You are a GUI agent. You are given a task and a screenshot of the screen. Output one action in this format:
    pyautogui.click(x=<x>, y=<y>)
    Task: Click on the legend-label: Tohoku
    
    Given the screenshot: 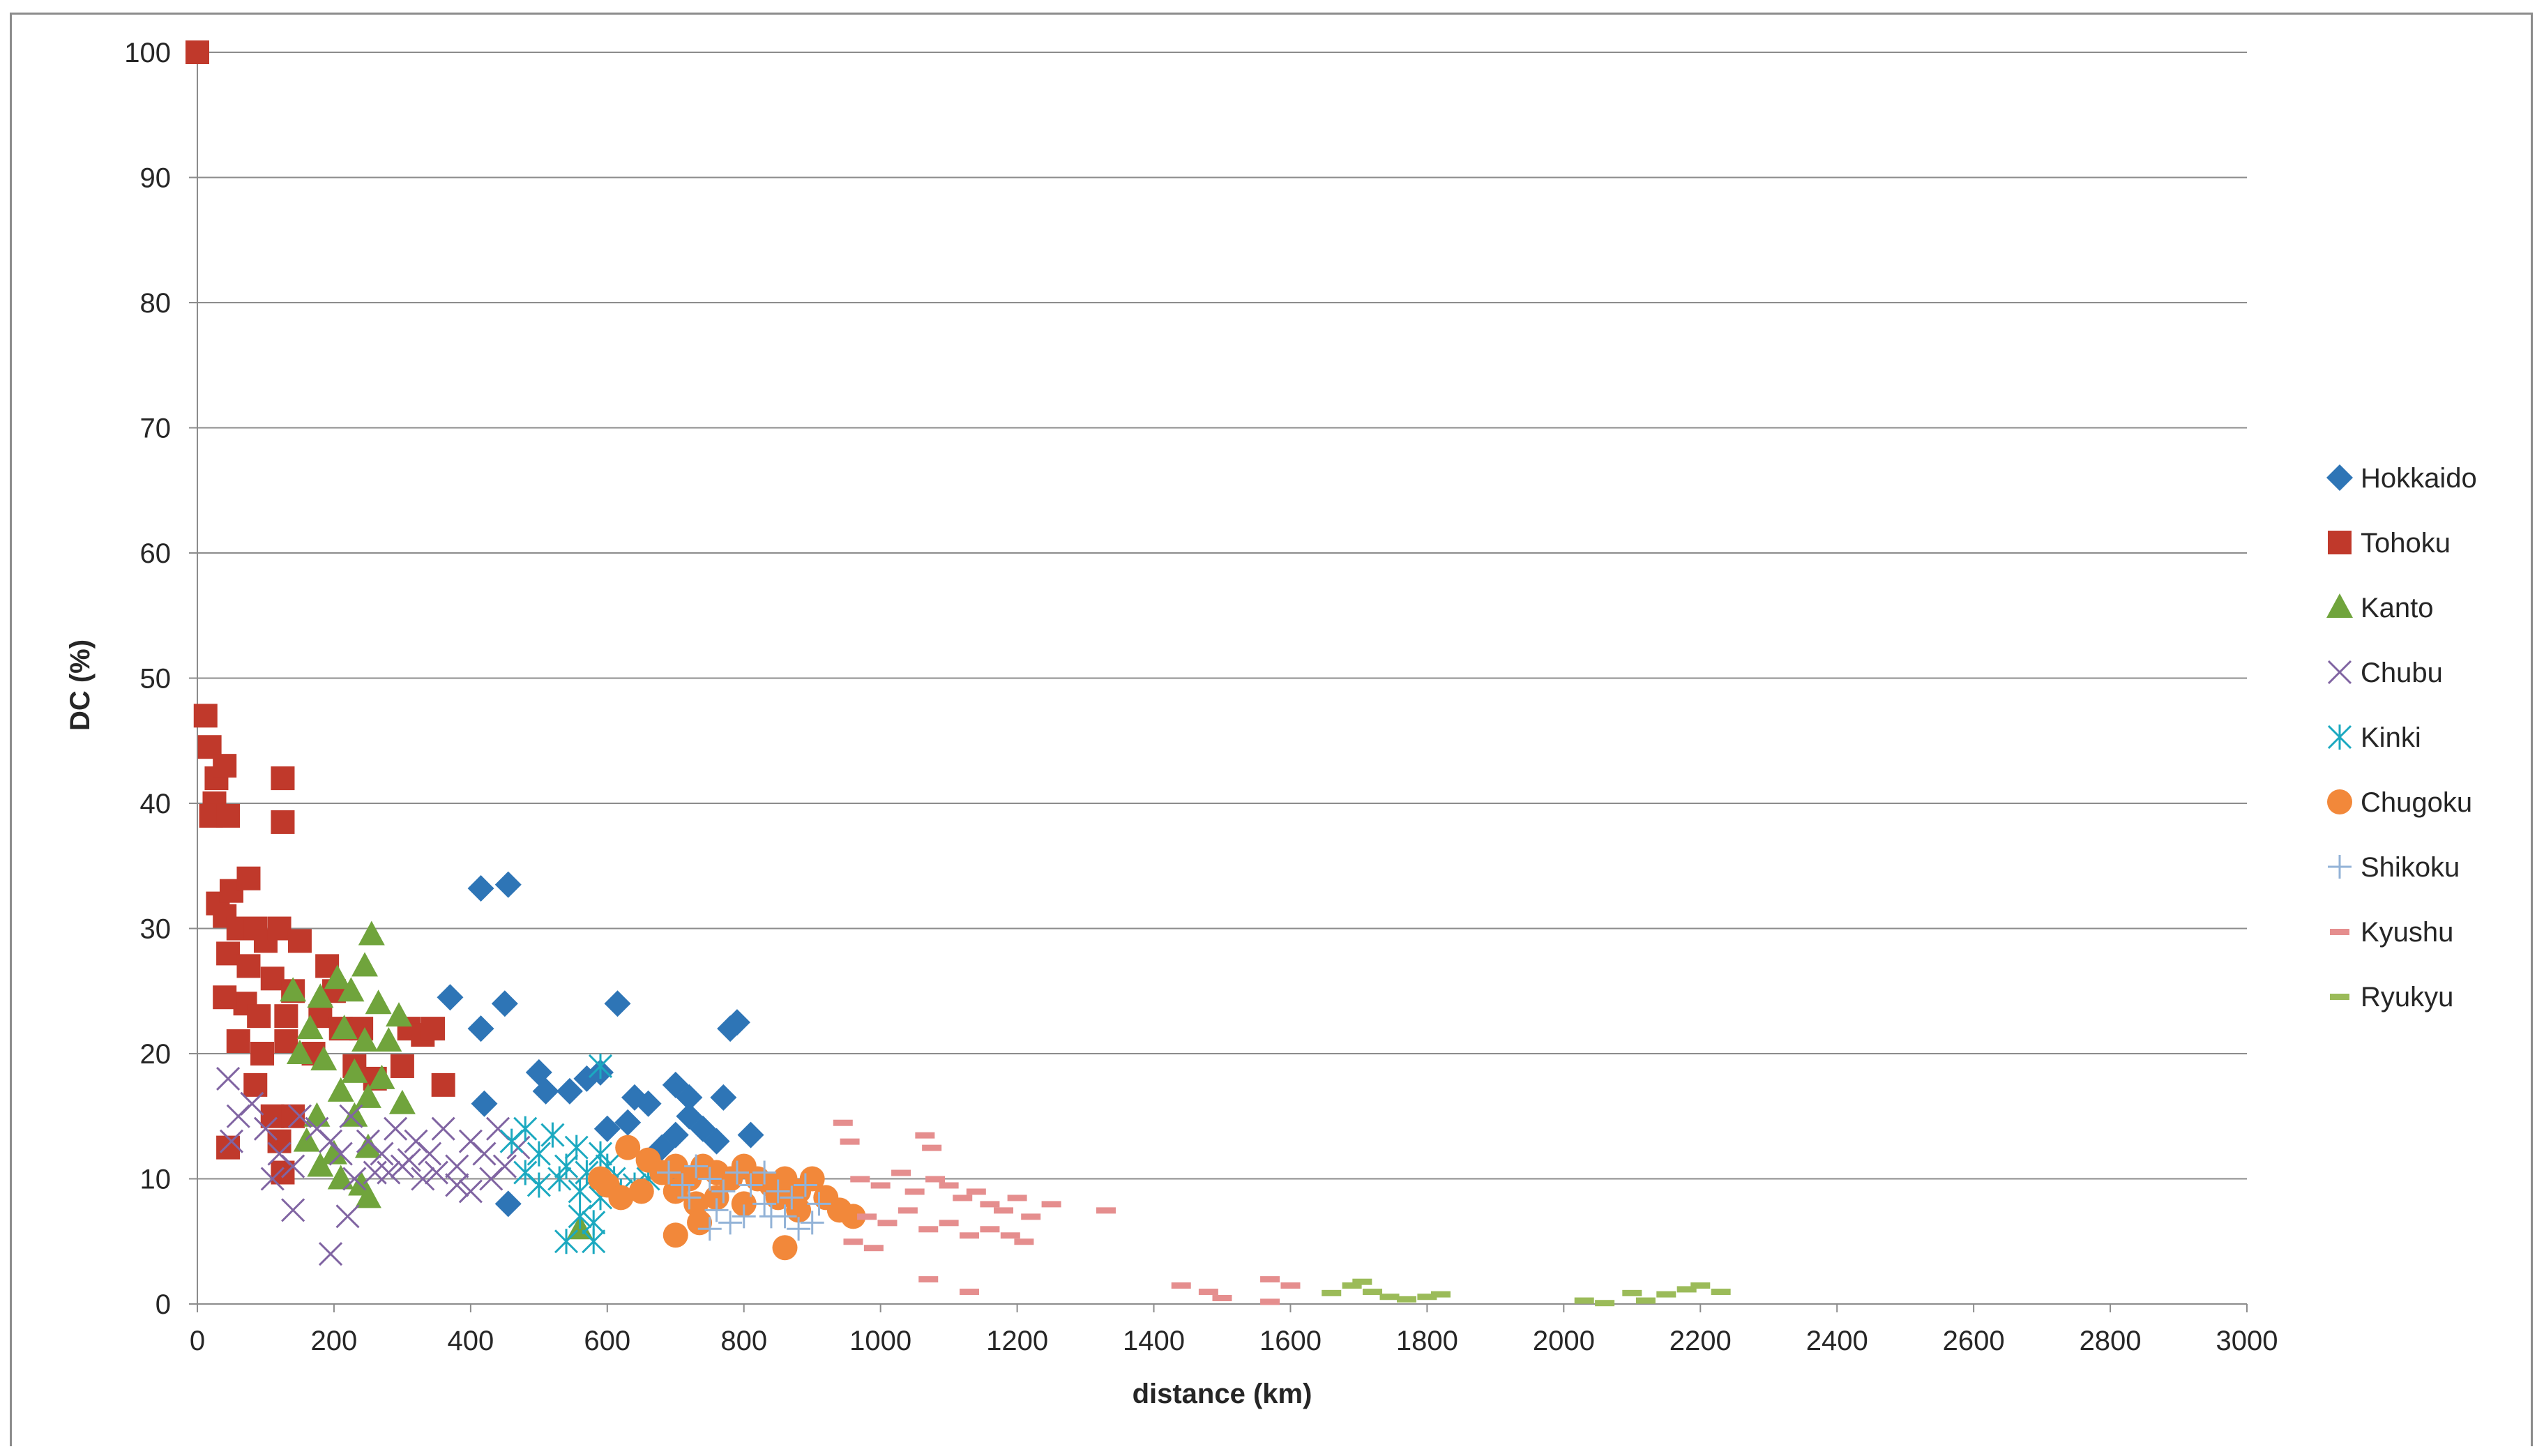 What is the action you would take?
    pyautogui.click(x=2406, y=543)
    